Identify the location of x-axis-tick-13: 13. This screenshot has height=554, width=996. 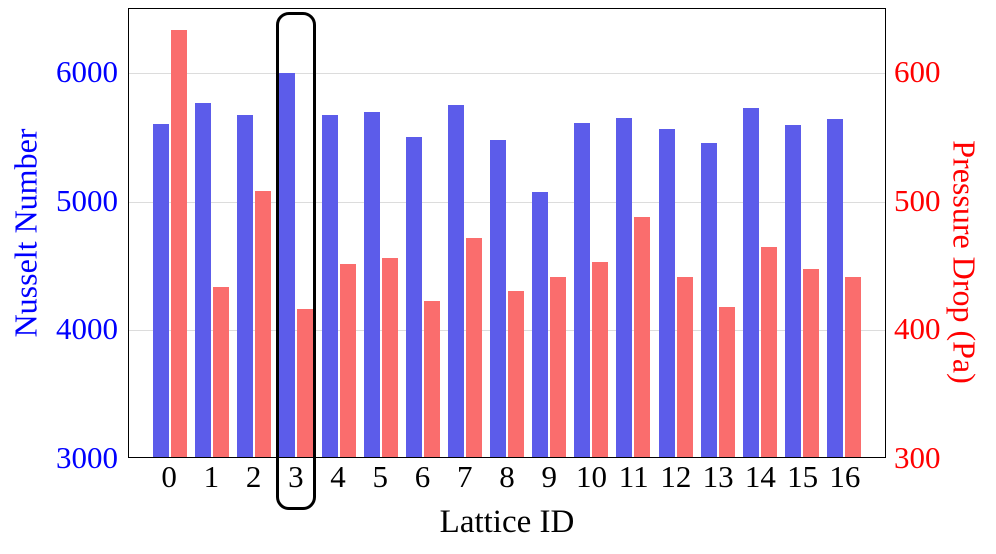
(718, 476).